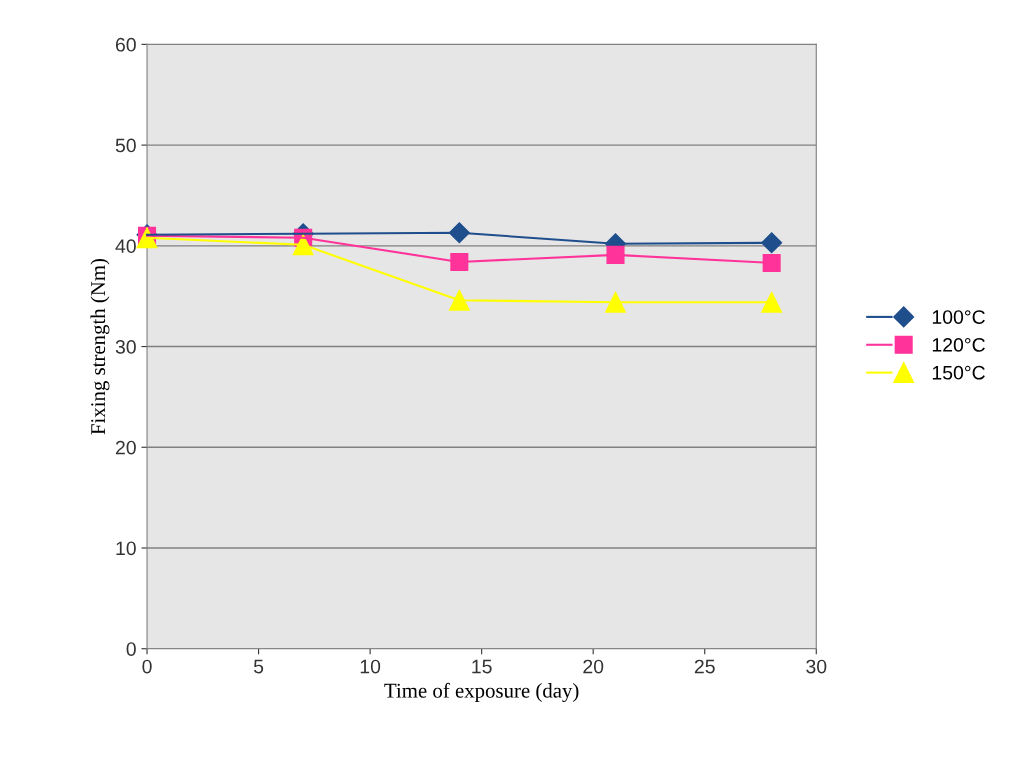 Image resolution: width=1014 pixels, height=765 pixels. Describe the element at coordinates (100, 346) in the screenshot. I see `y-axis-title: Fixing strength (Nm)` at that location.